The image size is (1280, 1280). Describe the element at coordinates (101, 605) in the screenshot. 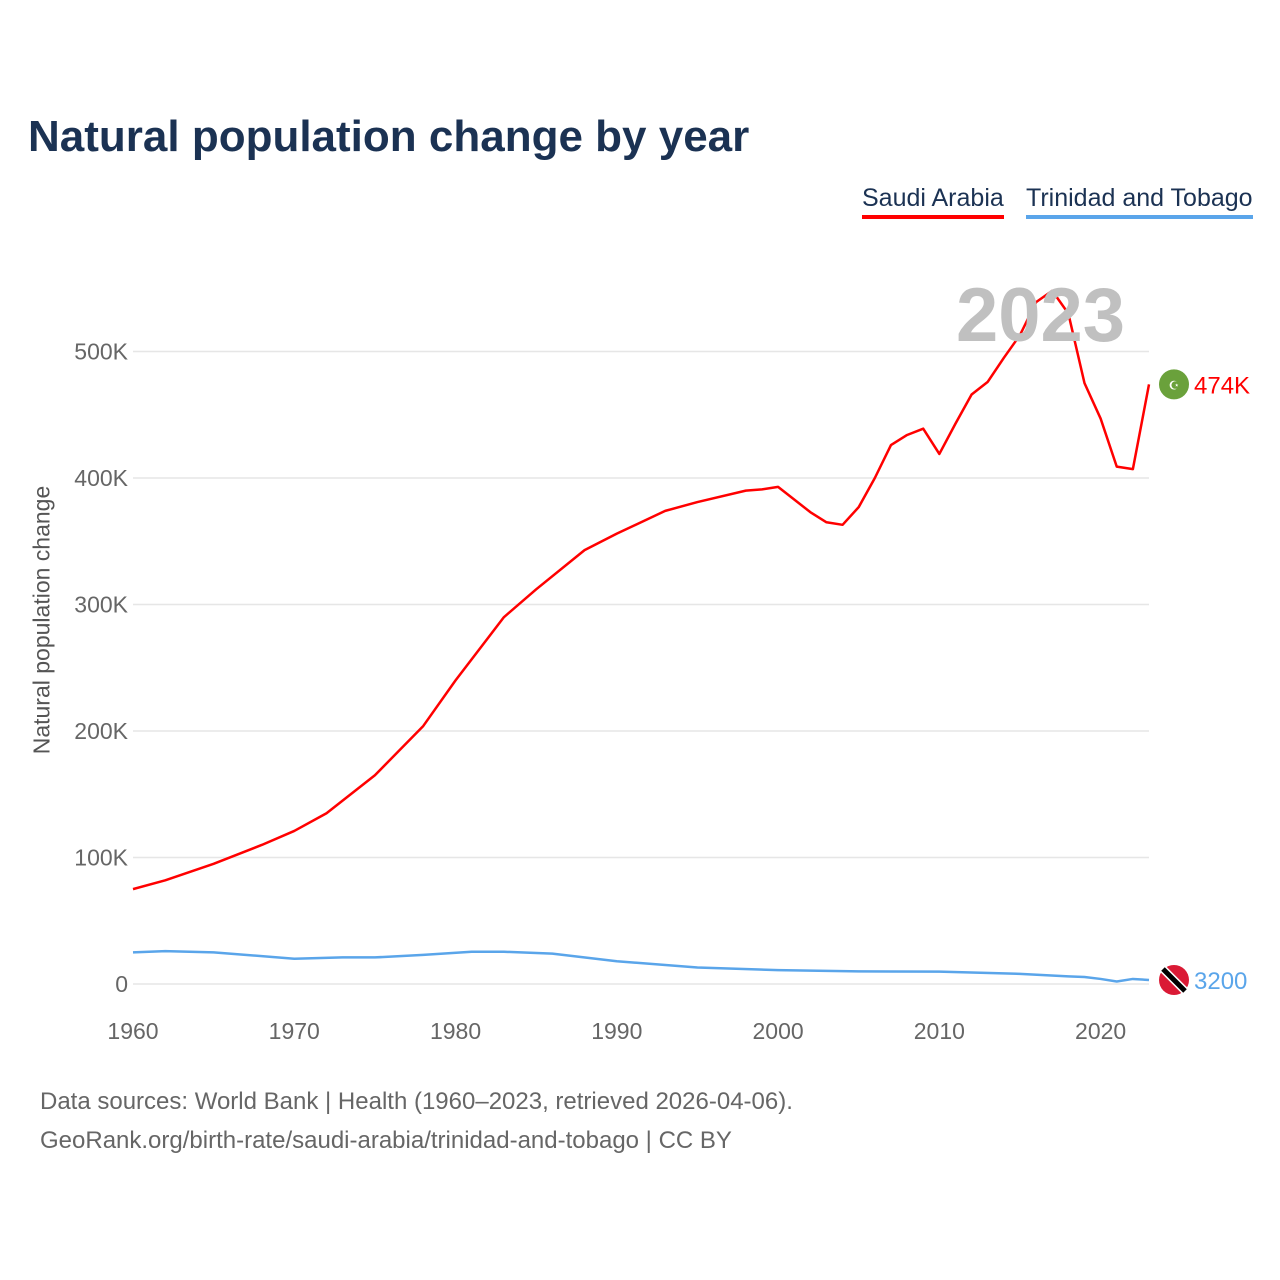

I see `y-tick-label: 300K` at that location.